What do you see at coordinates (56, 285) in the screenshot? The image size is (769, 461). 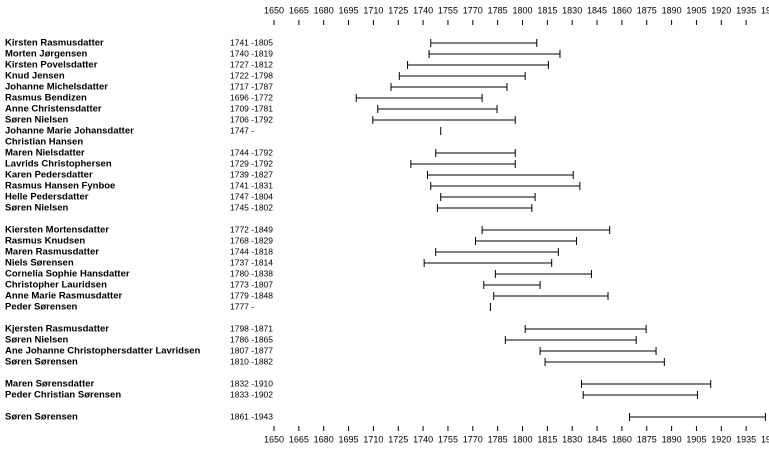 I see `person-name: Christopher Lauridsen` at bounding box center [56, 285].